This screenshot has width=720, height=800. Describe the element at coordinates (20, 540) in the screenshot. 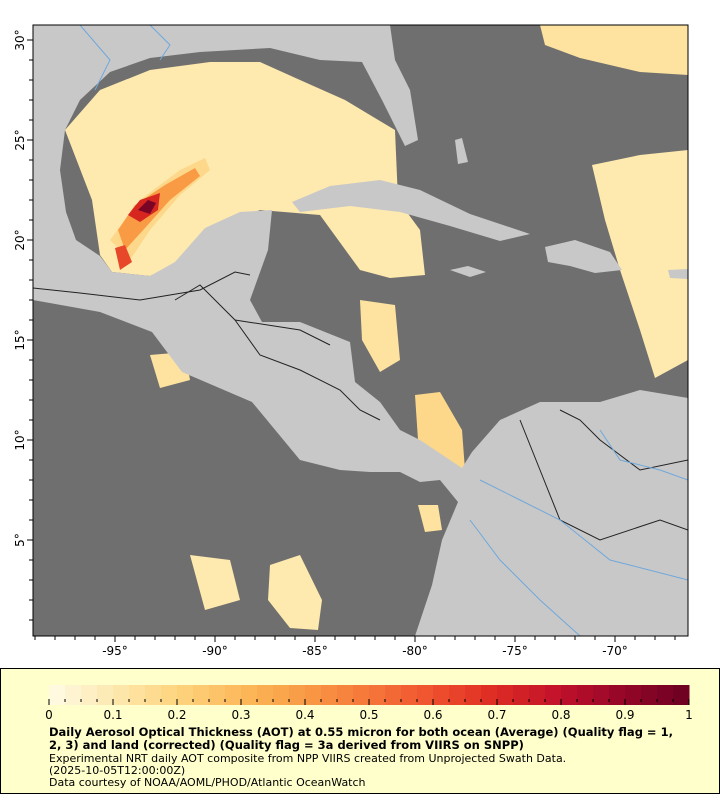

I see `lat-label: 5°` at that location.